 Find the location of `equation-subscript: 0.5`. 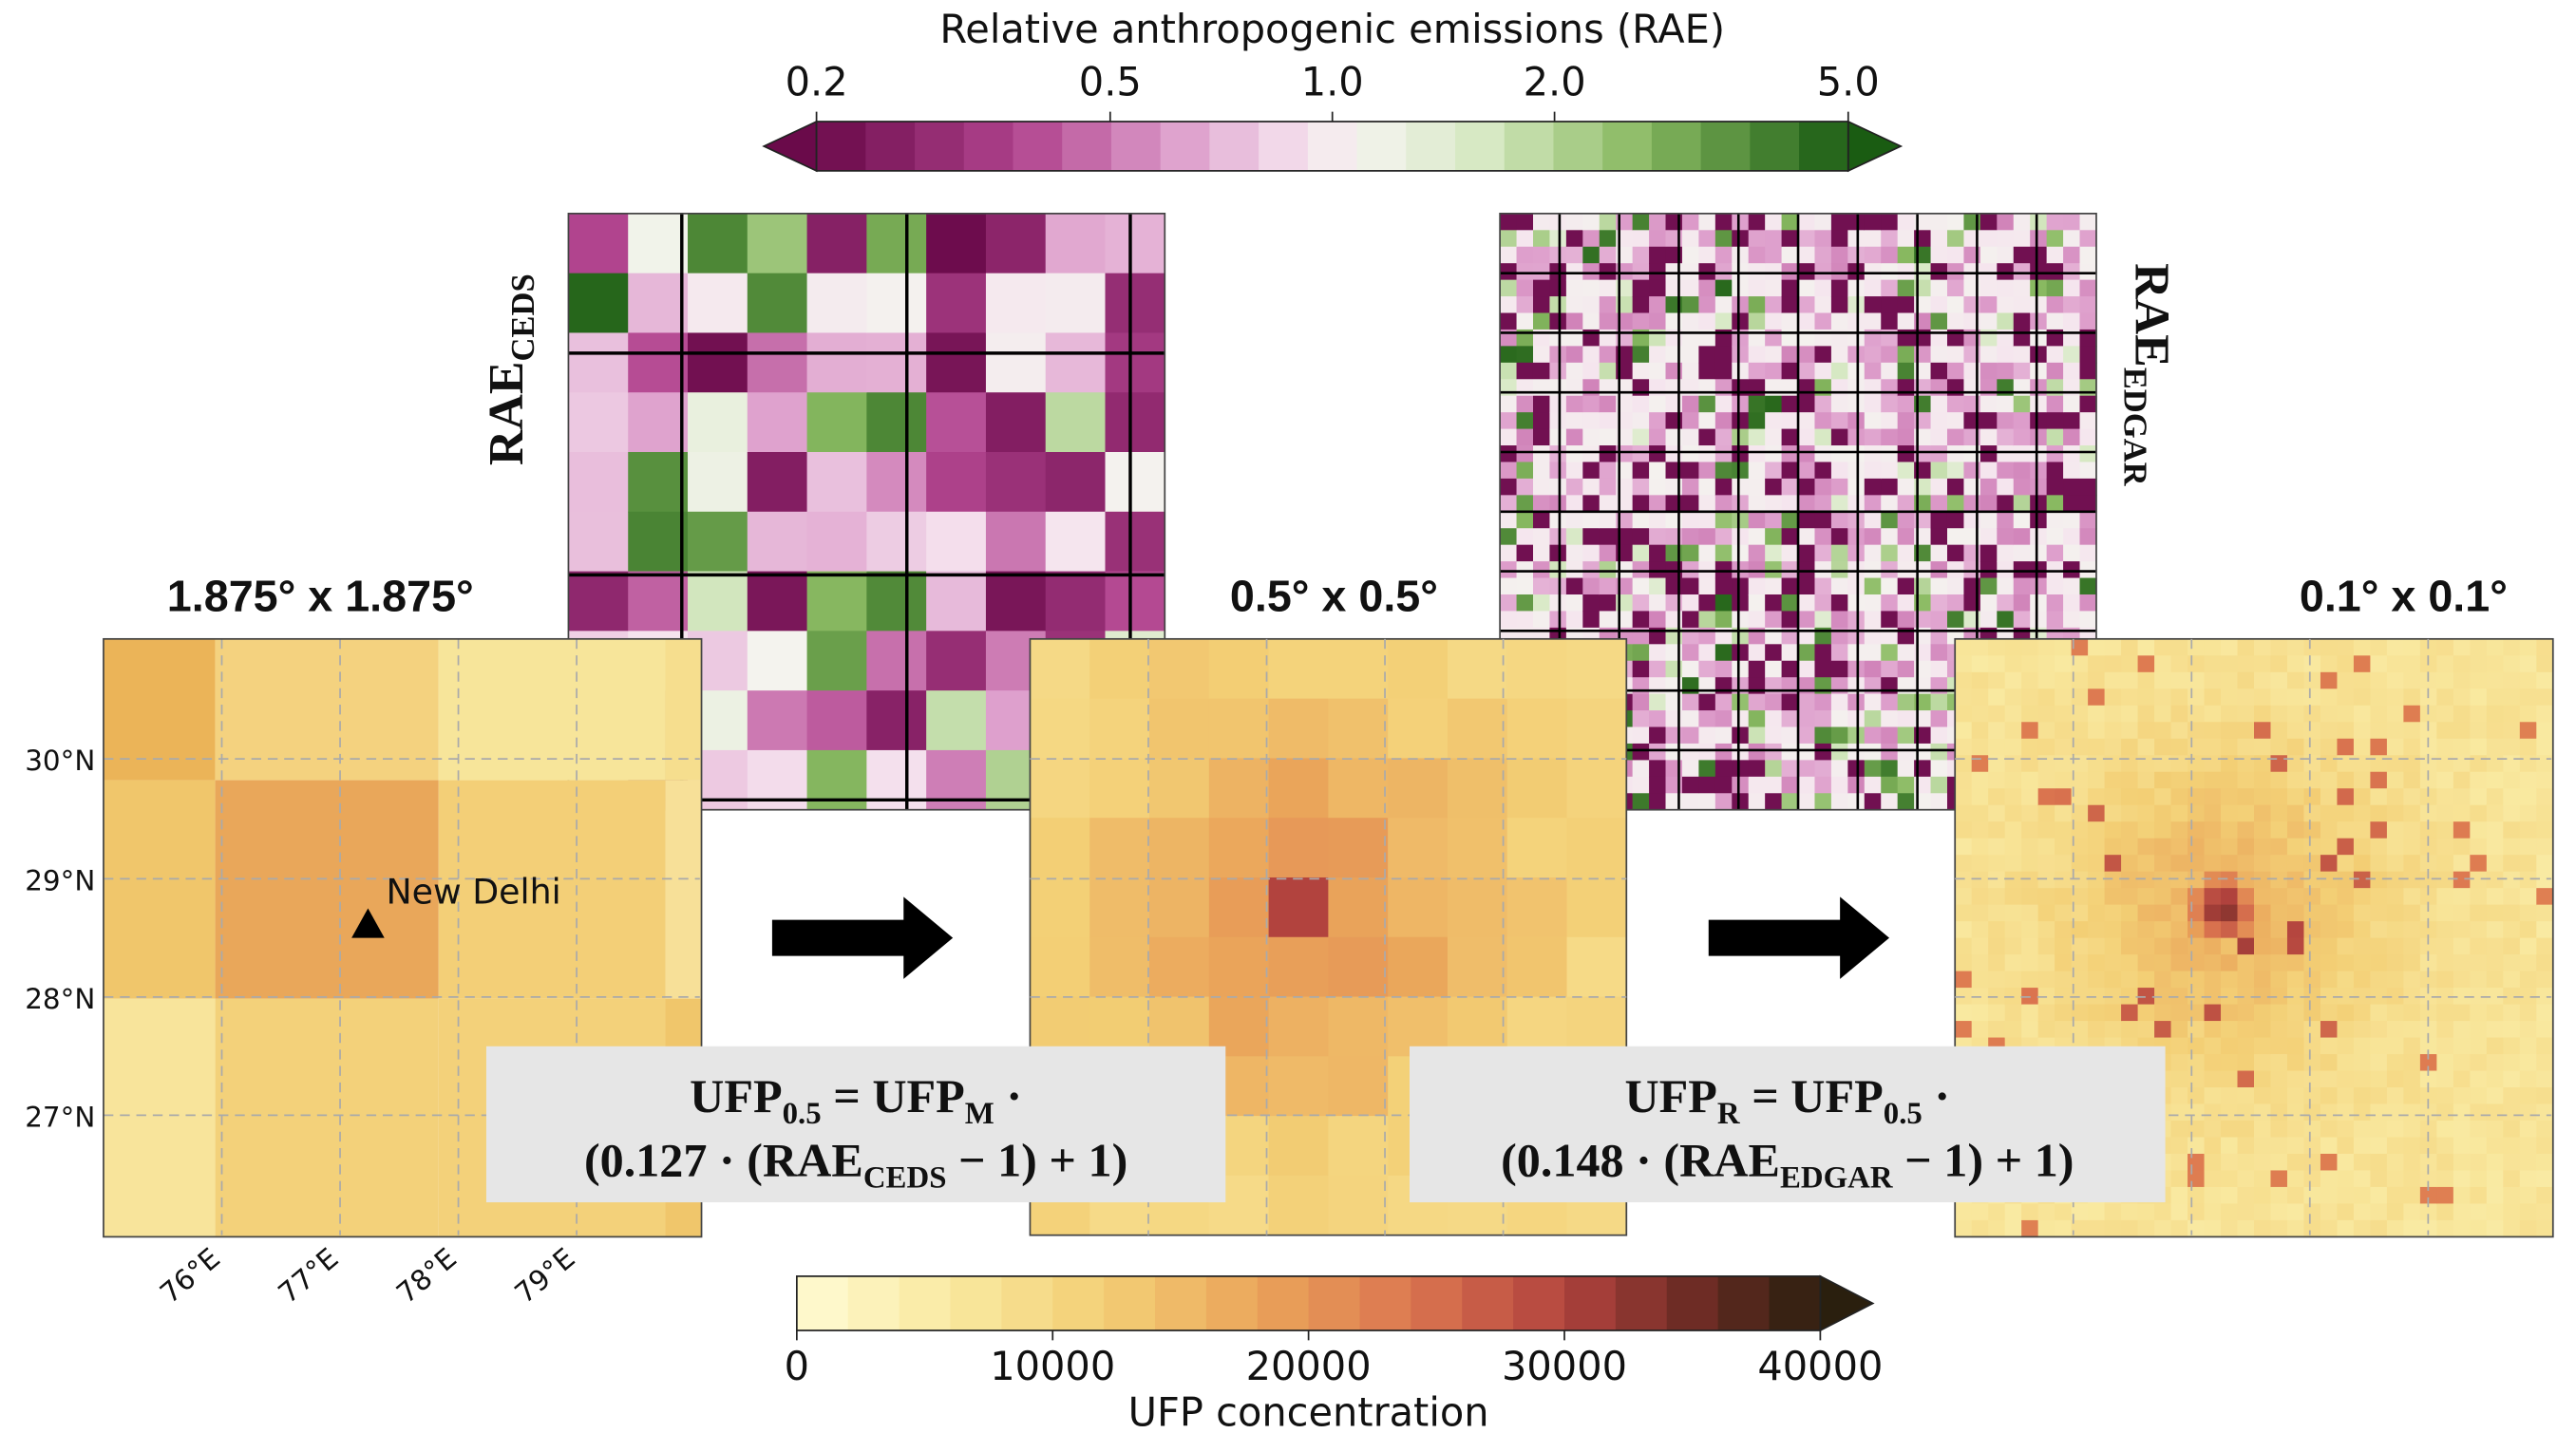

equation-subscript: 0.5 is located at coordinates (1903, 1114).